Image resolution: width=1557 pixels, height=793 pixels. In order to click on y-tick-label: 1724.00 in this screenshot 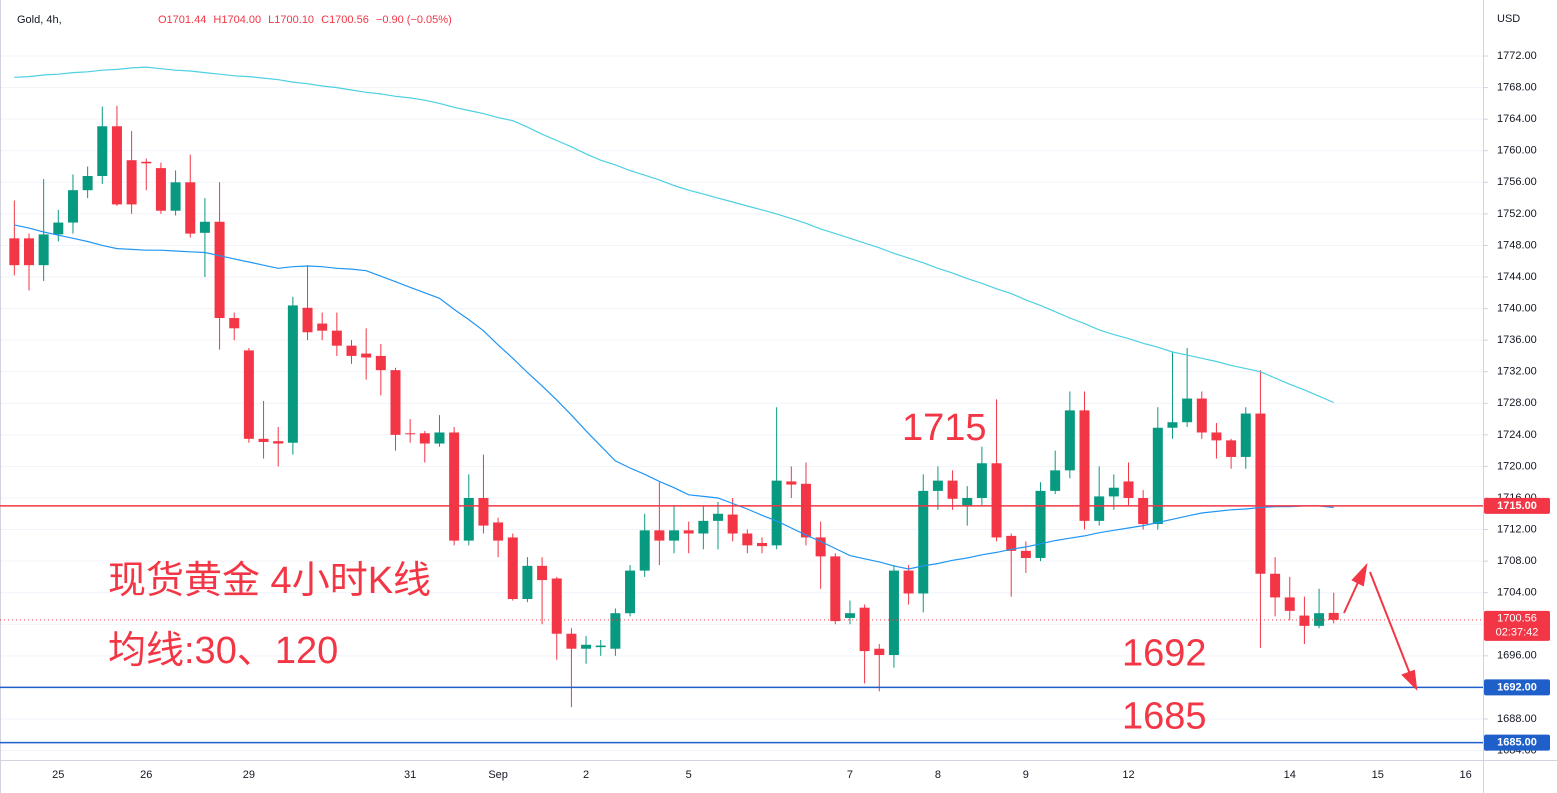, I will do `click(1517, 435)`.